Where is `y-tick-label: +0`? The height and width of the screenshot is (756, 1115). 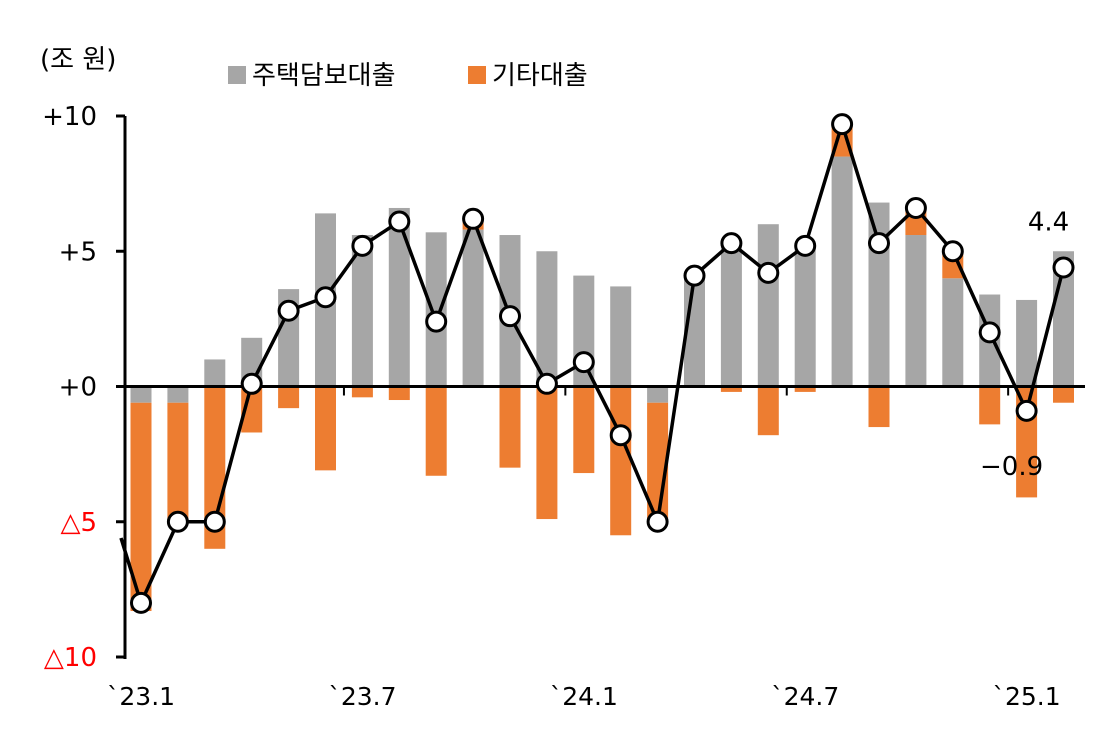
y-tick-label: +0 is located at coordinates (78, 388).